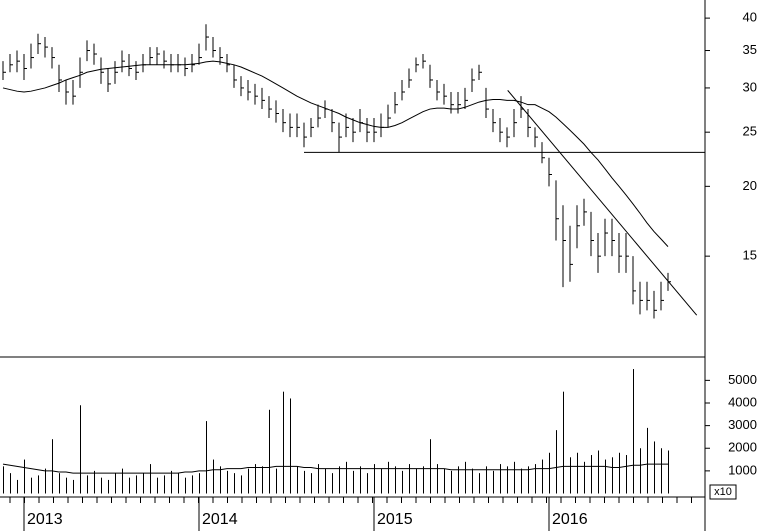  What do you see at coordinates (335, 468) in the screenshot?
I see `volume-average` at bounding box center [335, 468].